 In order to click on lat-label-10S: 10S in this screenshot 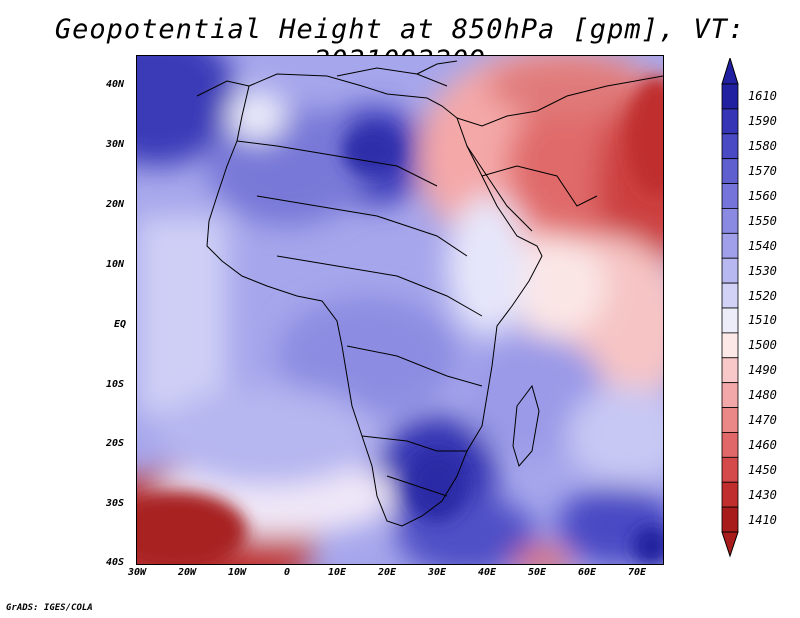, I will do `click(115, 384)`.